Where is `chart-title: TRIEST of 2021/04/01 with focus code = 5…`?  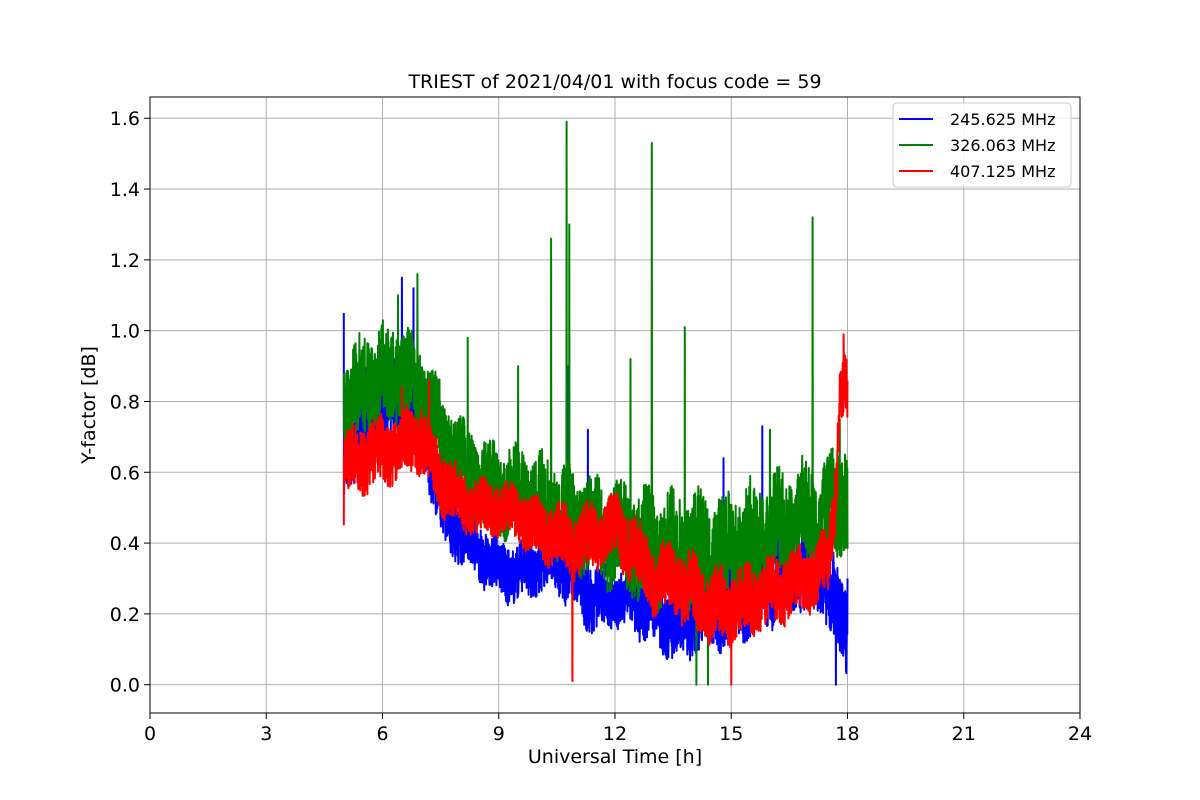 chart-title: TRIEST of 2021/04/01 with focus code = 5… is located at coordinates (614, 82).